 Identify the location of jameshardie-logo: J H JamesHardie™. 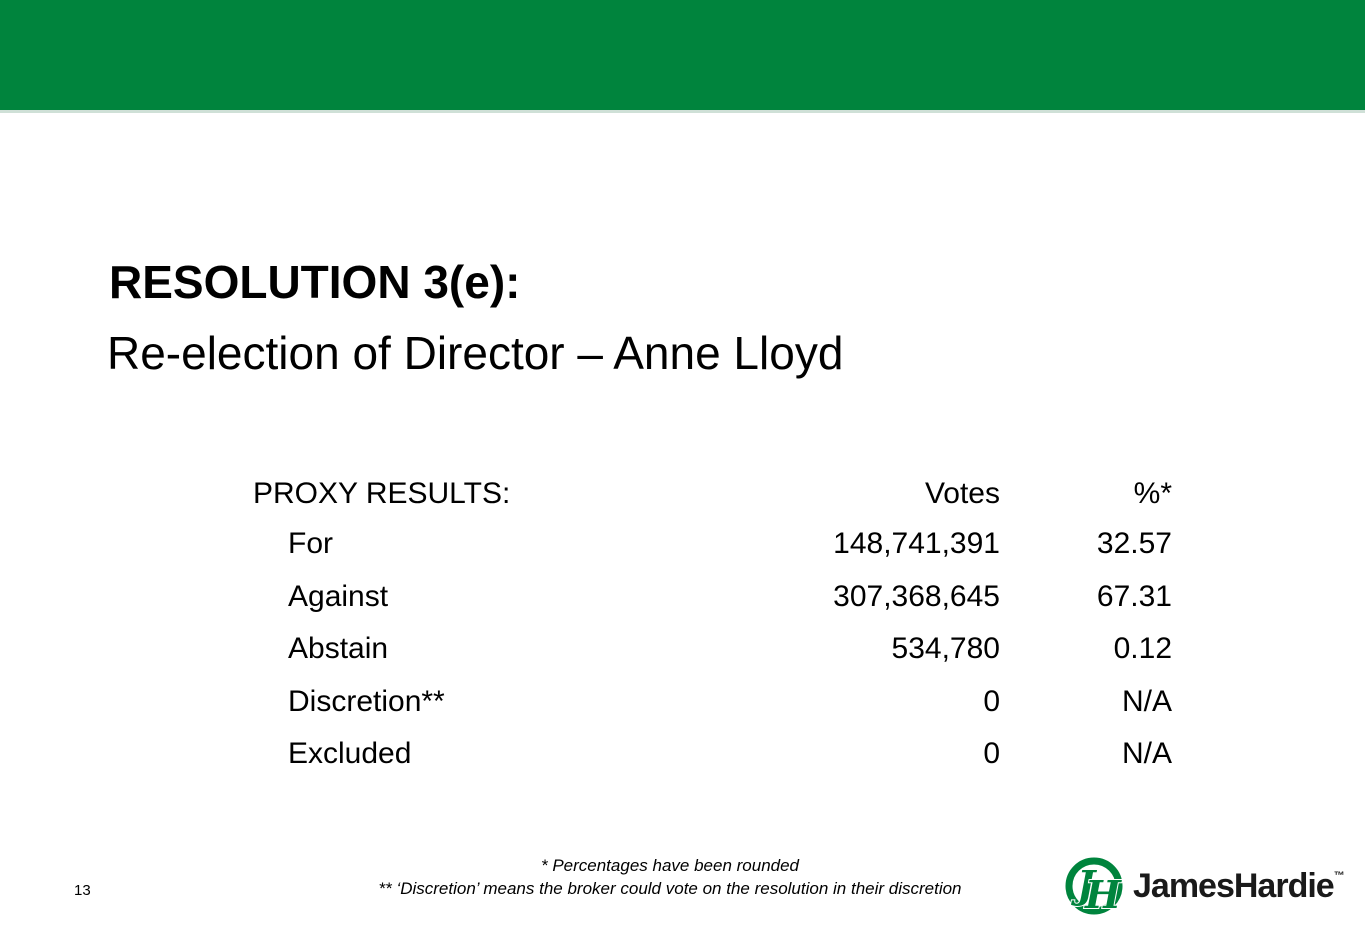
(1203, 886).